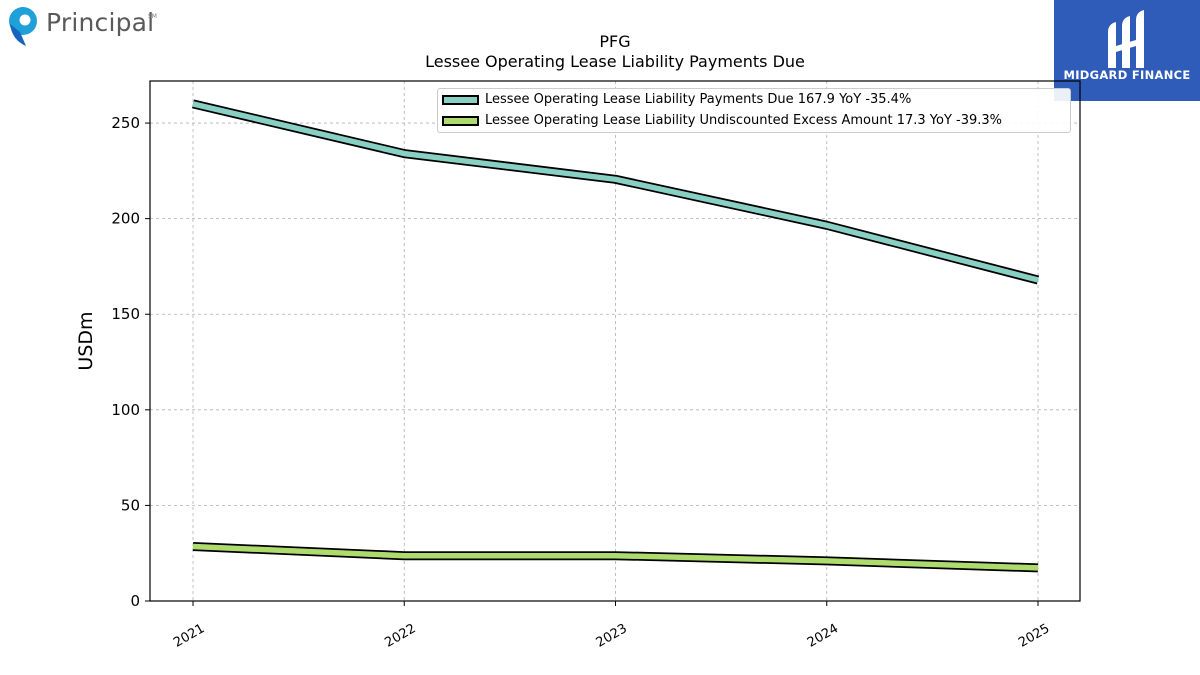  Describe the element at coordinates (1034, 636) in the screenshot. I see `x-tick-label: 2025` at that location.